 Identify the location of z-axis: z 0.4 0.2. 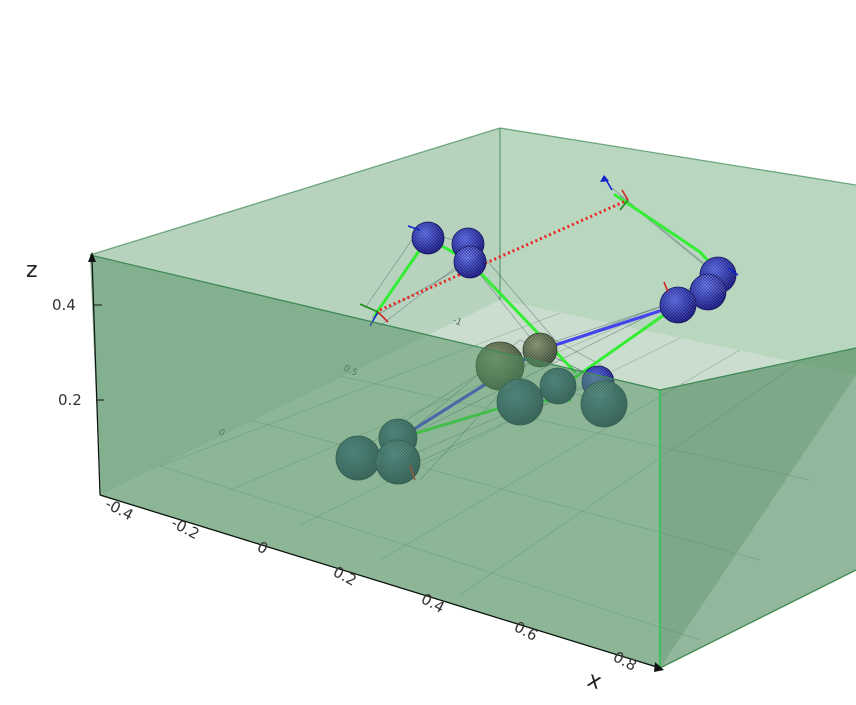
(65, 374).